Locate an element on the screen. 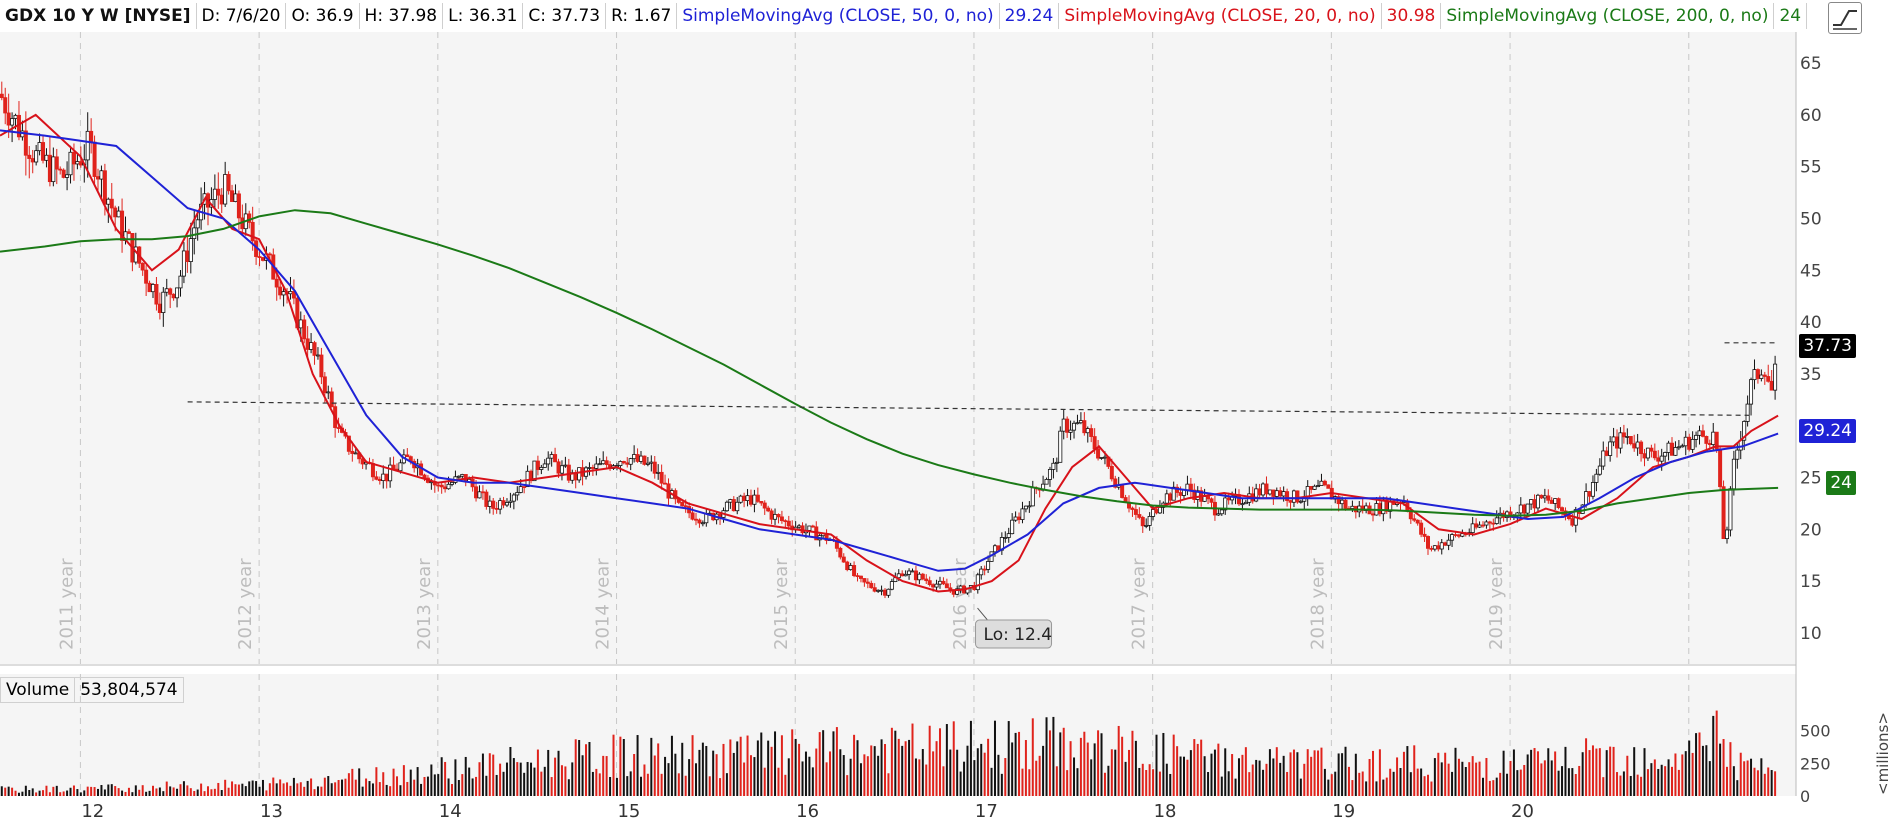 Image resolution: width=1892 pixels, height=821 pixels. sma20-study-label: SimpleMovingAvg (CLOSE, 20, 0, no) is located at coordinates (1220, 16).